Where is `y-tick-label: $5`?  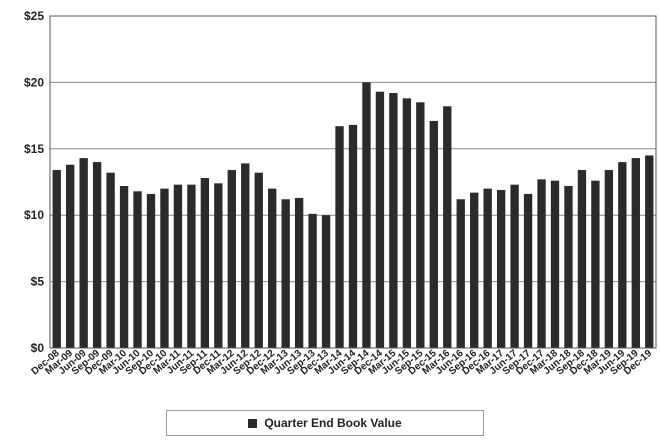
y-tick-label: $5 is located at coordinates (38, 282).